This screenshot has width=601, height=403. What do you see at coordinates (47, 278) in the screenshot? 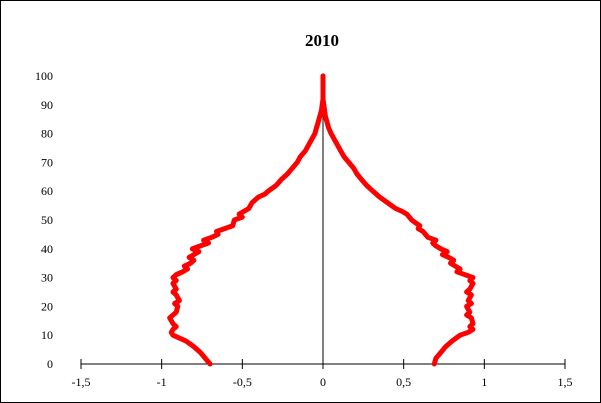
I see `y-tick-label: 30` at bounding box center [47, 278].